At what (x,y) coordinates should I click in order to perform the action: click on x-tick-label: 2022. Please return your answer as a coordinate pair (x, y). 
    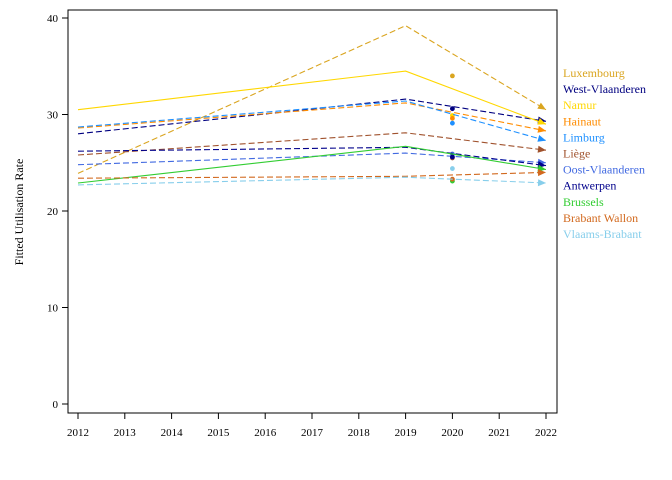
    Looking at the image, I should click on (546, 433).